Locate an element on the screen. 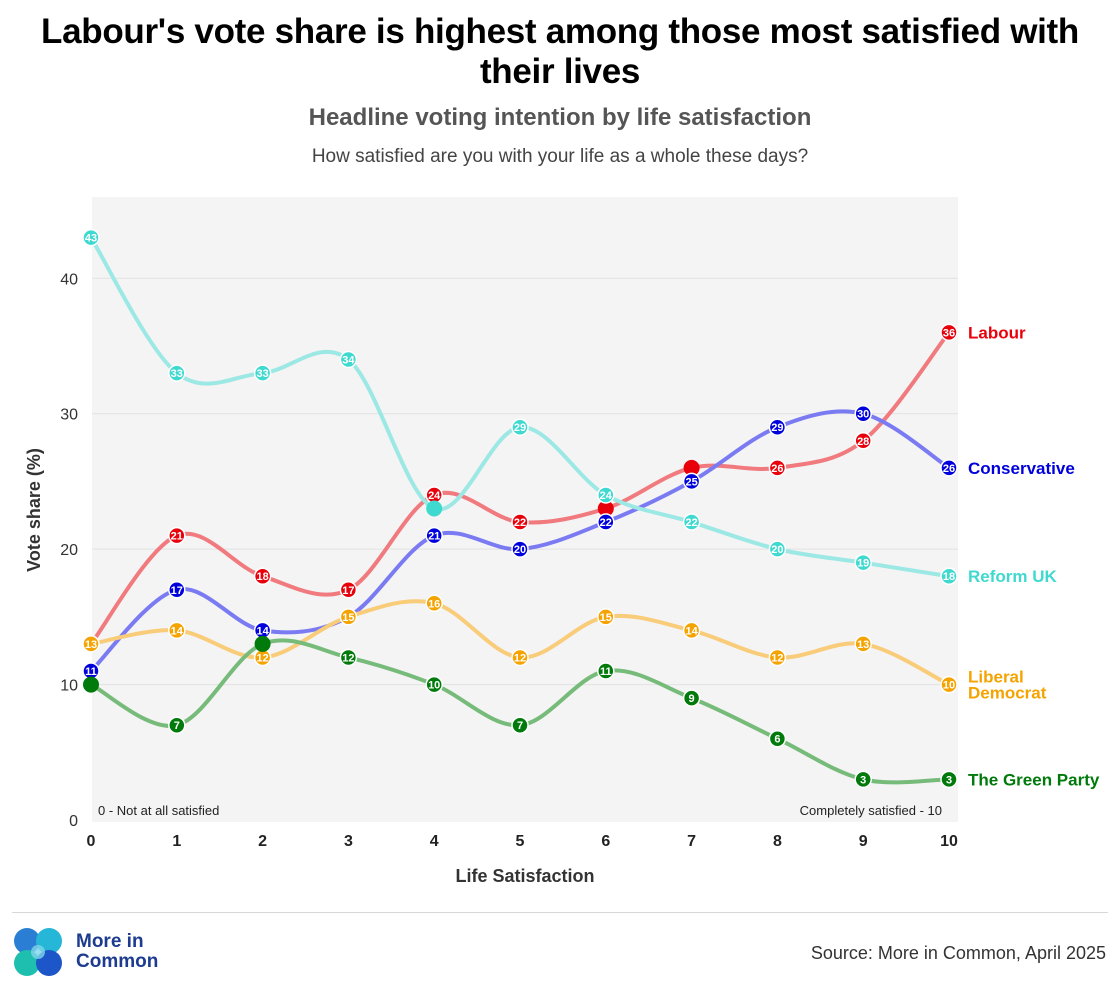 Image resolution: width=1120 pixels, height=995 pixels. point-label-reform-uk-7: 22 is located at coordinates (691, 523).